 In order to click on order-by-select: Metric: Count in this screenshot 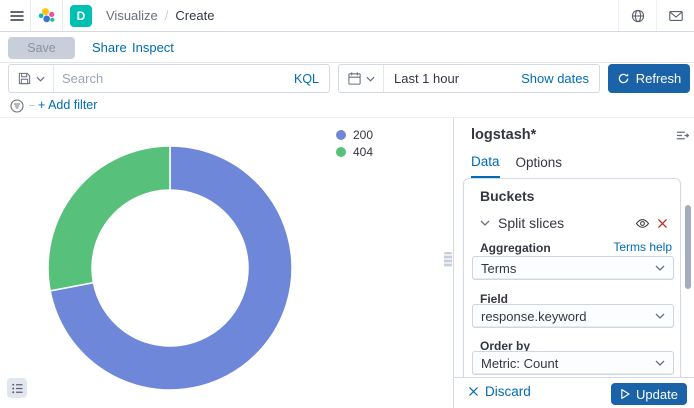, I will do `click(573, 363)`.